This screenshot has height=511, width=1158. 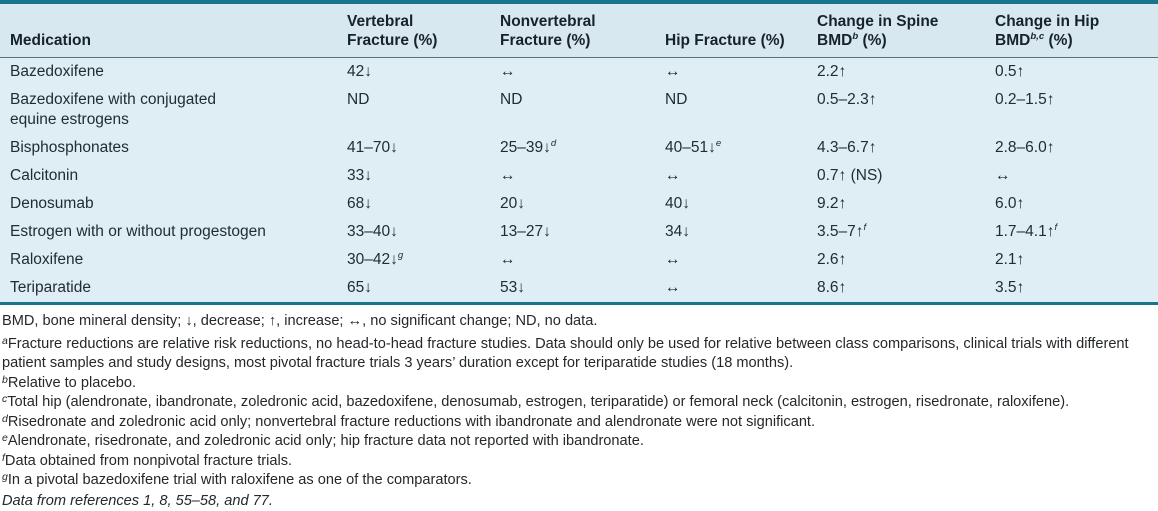 I want to click on value-cell: 3.5↑, so click(x=1076, y=288).